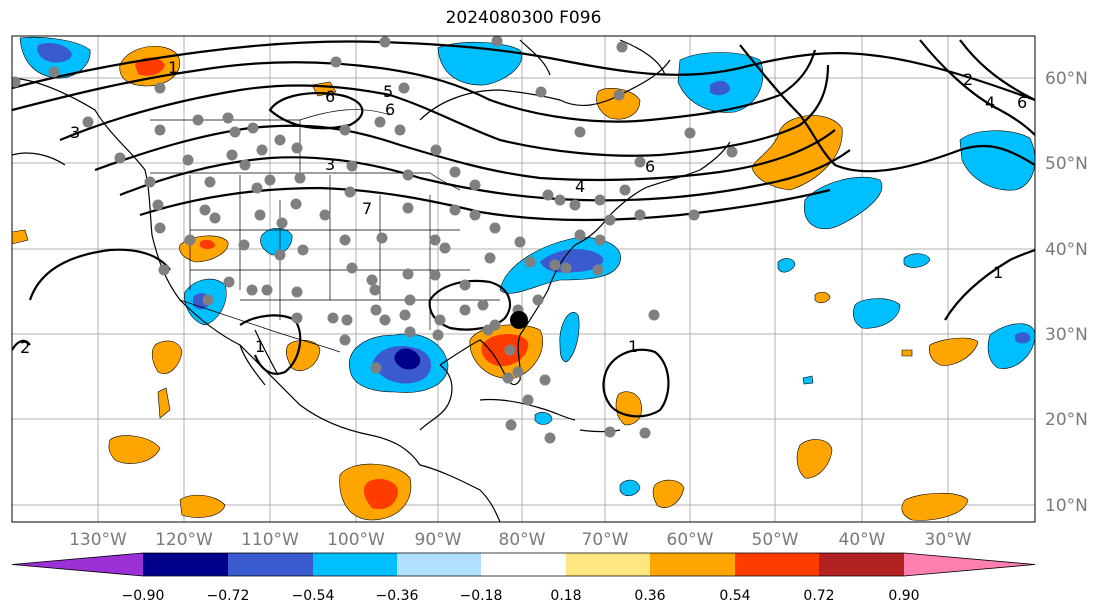  Describe the element at coordinates (519, 320) in the screenshot. I see `storm-center-marker` at that location.